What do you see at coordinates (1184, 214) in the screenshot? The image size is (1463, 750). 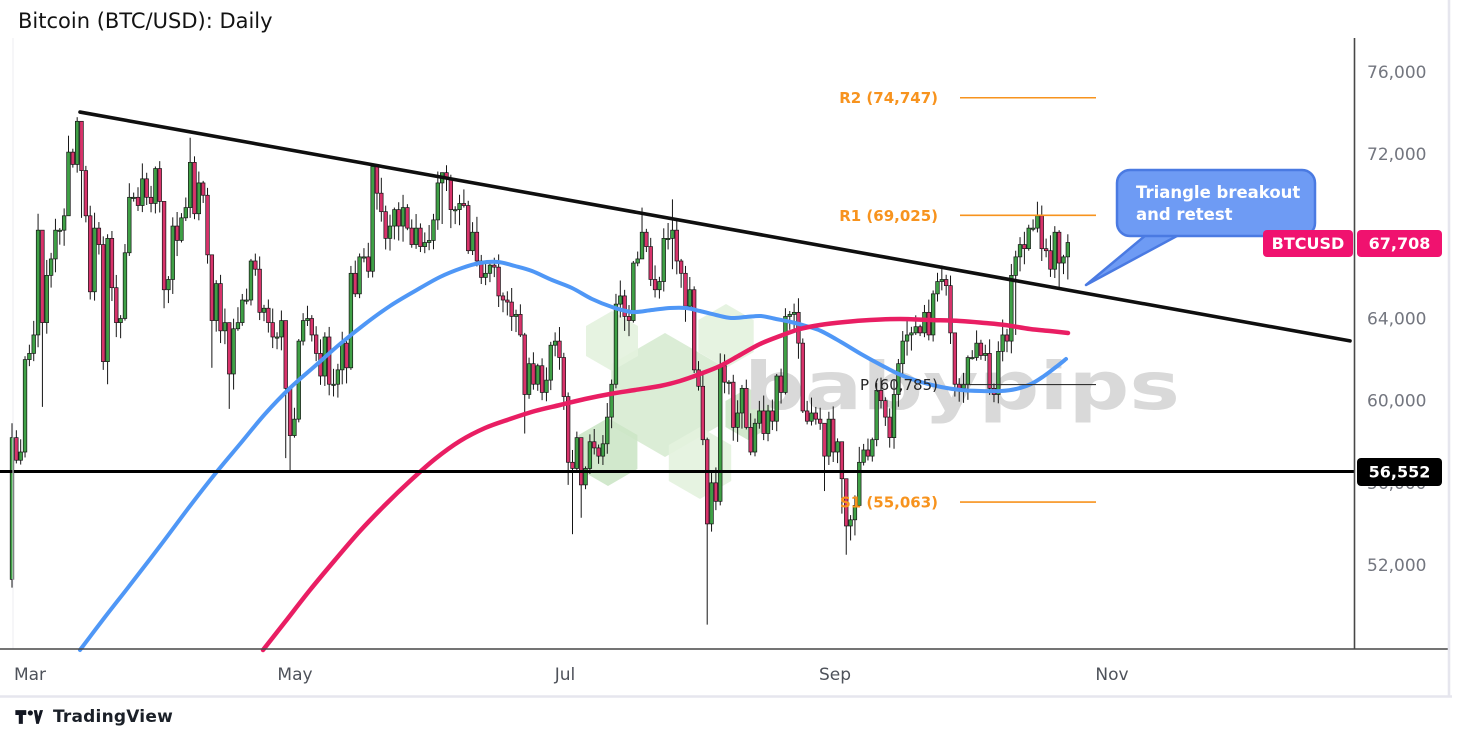 I see `callout-text-line2: and retest` at bounding box center [1184, 214].